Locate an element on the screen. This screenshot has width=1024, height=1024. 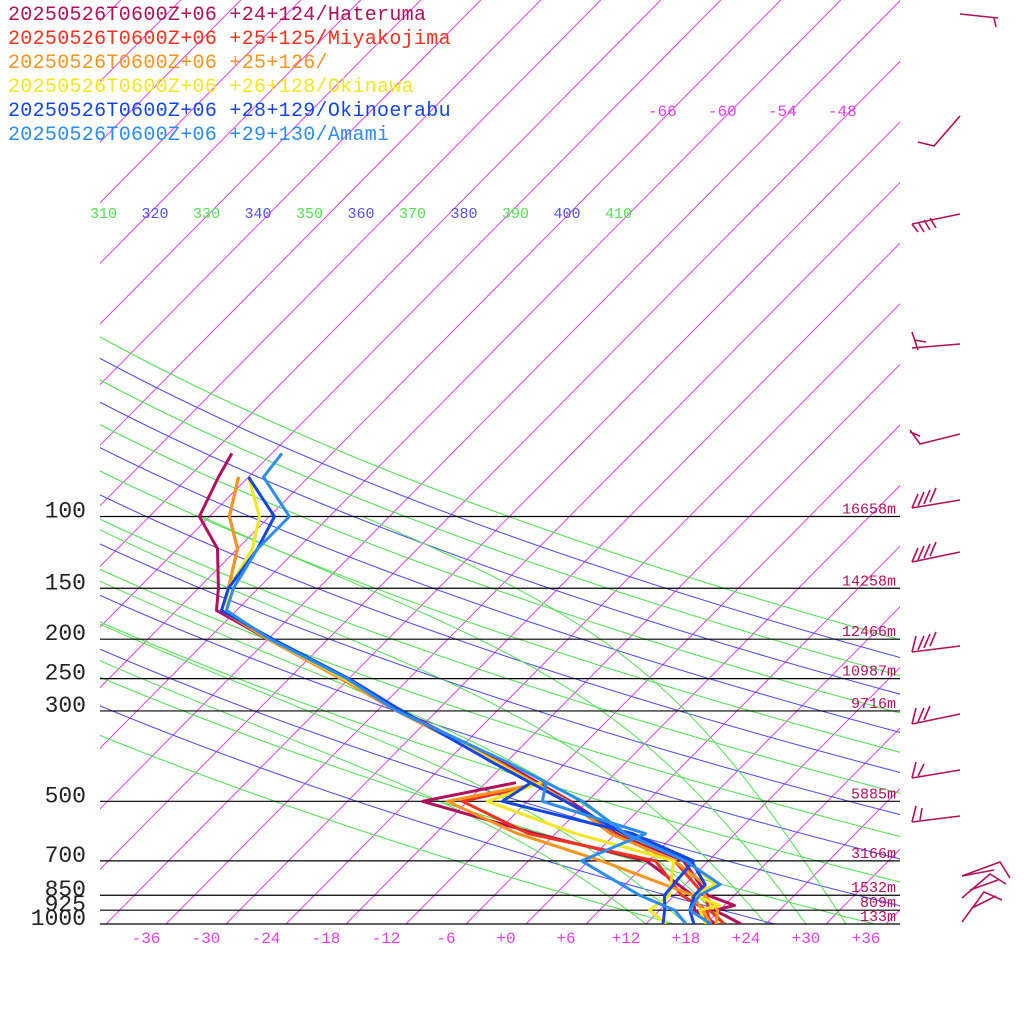
legend-item: 20250526T0600Z+06 +25+125/Miyakojima is located at coordinates (229, 39).